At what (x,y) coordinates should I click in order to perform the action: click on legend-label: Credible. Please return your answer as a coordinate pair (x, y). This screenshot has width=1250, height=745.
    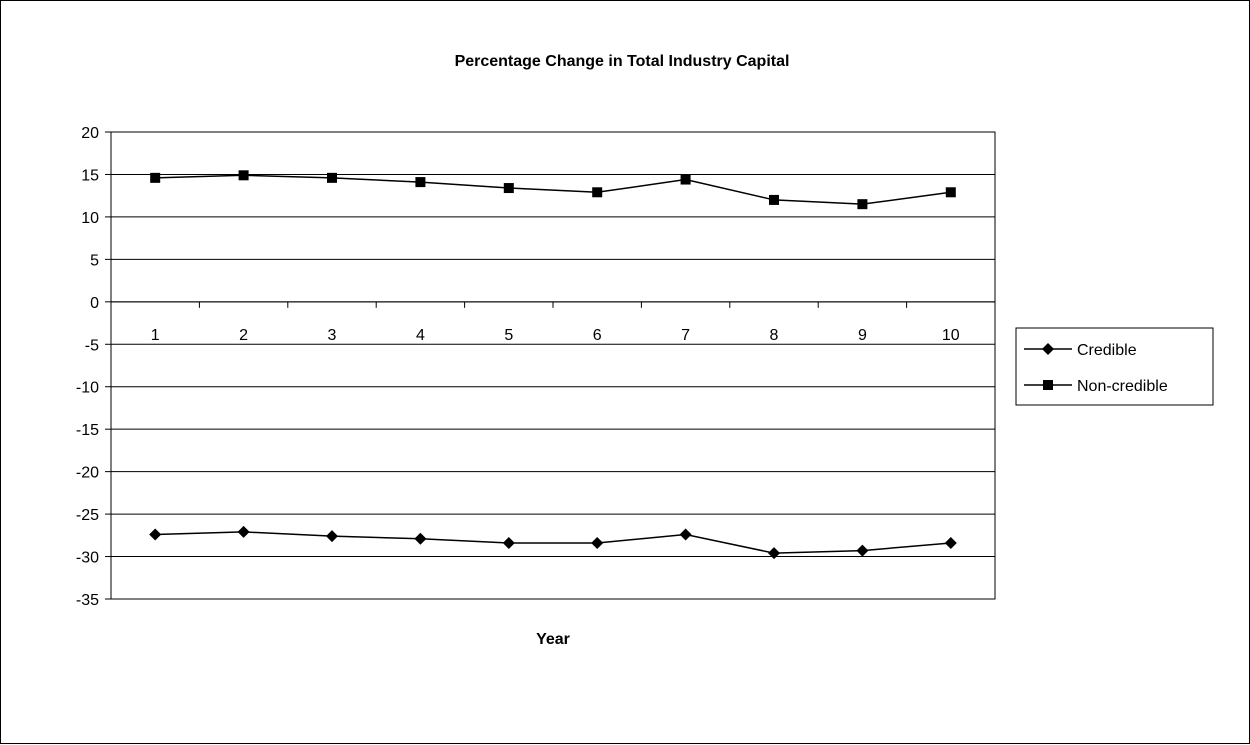
    Looking at the image, I should click on (1107, 350).